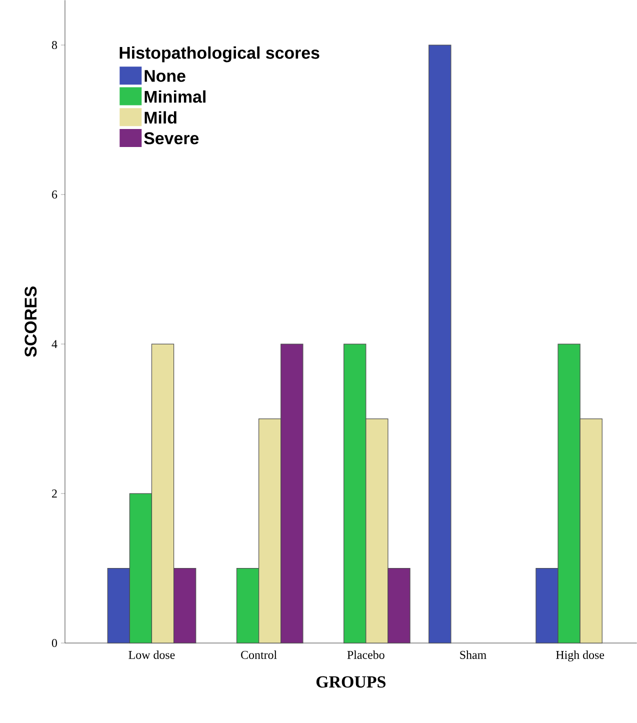 The height and width of the screenshot is (723, 637). Describe the element at coordinates (30, 321) in the screenshot. I see `y-axis-title: SCORES` at that location.